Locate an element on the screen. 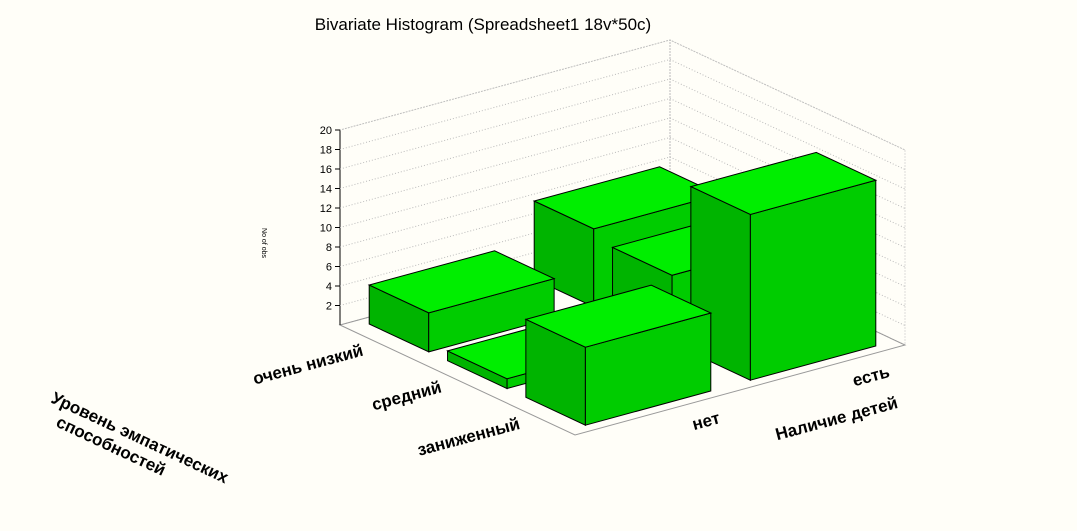  z-tick-label: 10 is located at coordinates (326, 229).